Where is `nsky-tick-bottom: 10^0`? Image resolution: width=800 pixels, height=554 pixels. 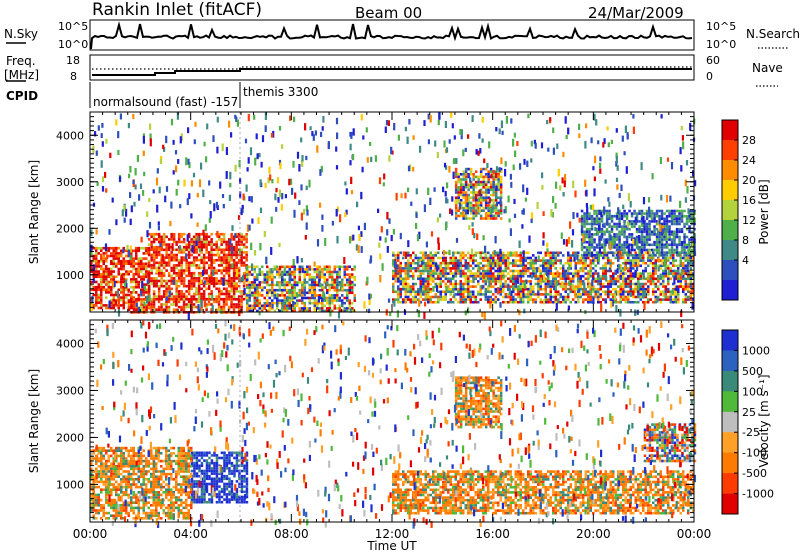 nsky-tick-bottom: 10^0 is located at coordinates (73, 44).